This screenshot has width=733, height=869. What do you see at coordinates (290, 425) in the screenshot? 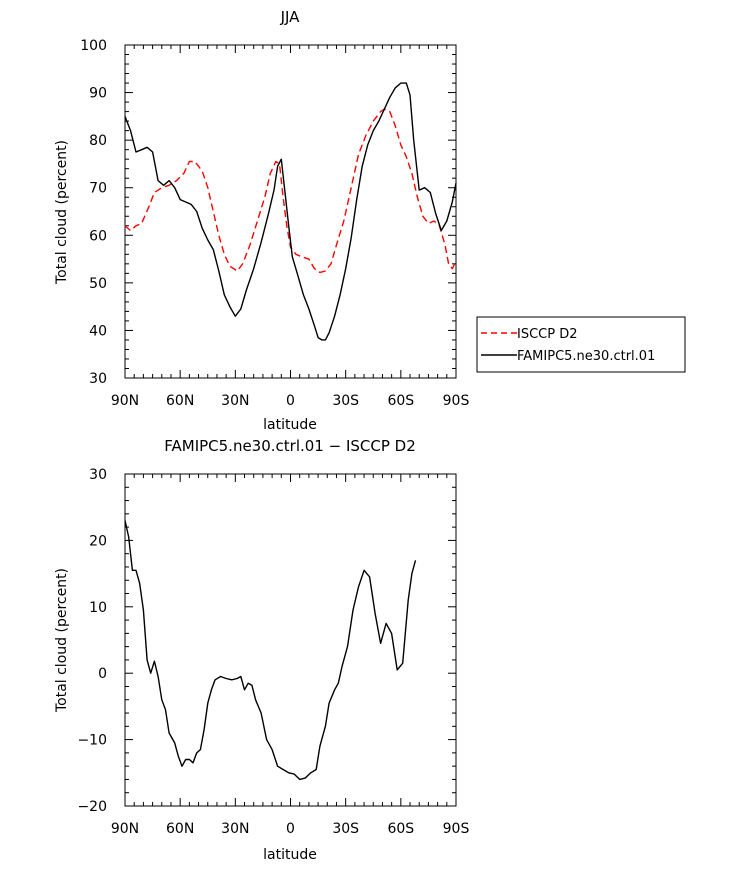
I see `top-x-axis-label: latitude` at bounding box center [290, 425].